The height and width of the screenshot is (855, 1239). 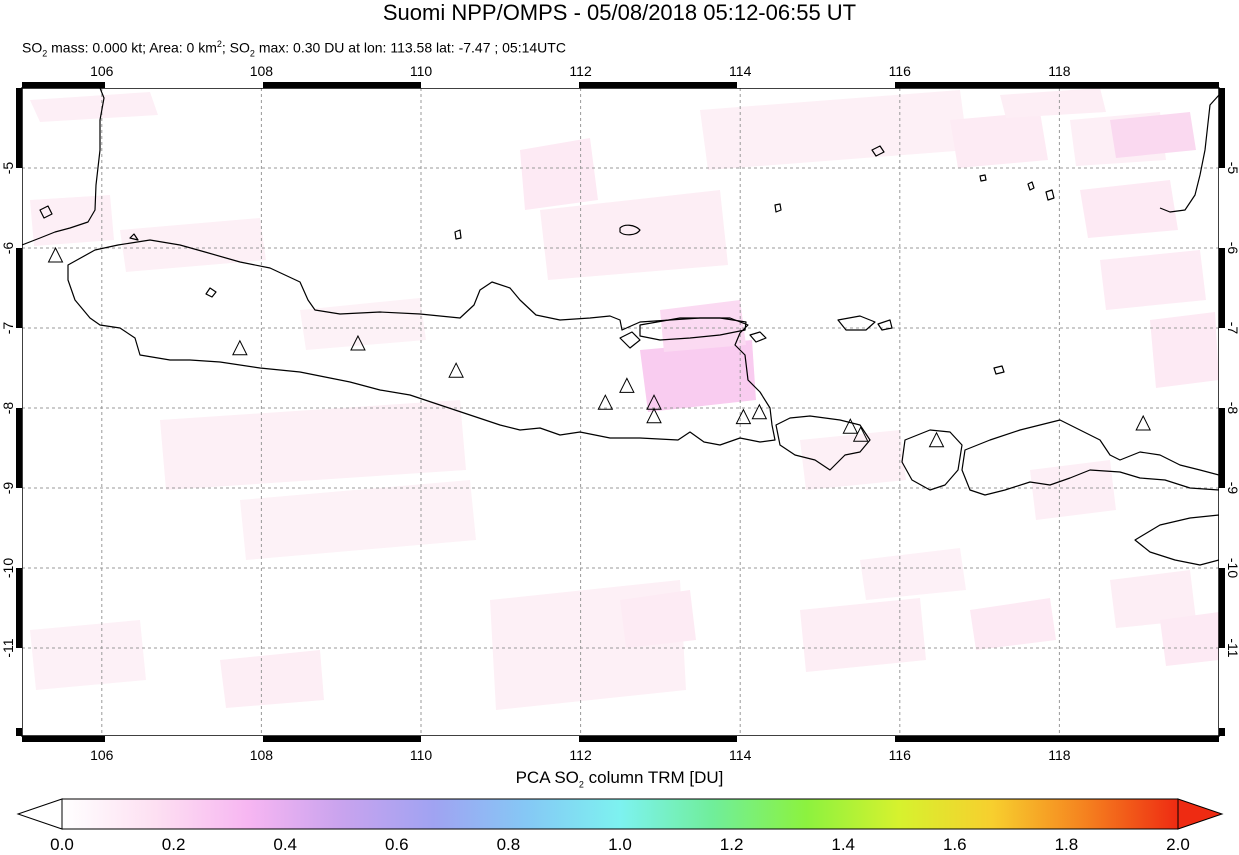 I want to click on java-coastline, so click(x=421, y=342).